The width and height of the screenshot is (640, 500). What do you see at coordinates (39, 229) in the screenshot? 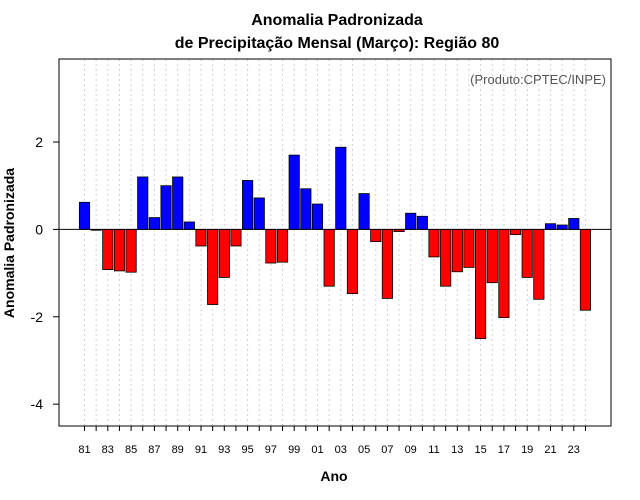
I see `y-tick-label: 0` at bounding box center [39, 229].